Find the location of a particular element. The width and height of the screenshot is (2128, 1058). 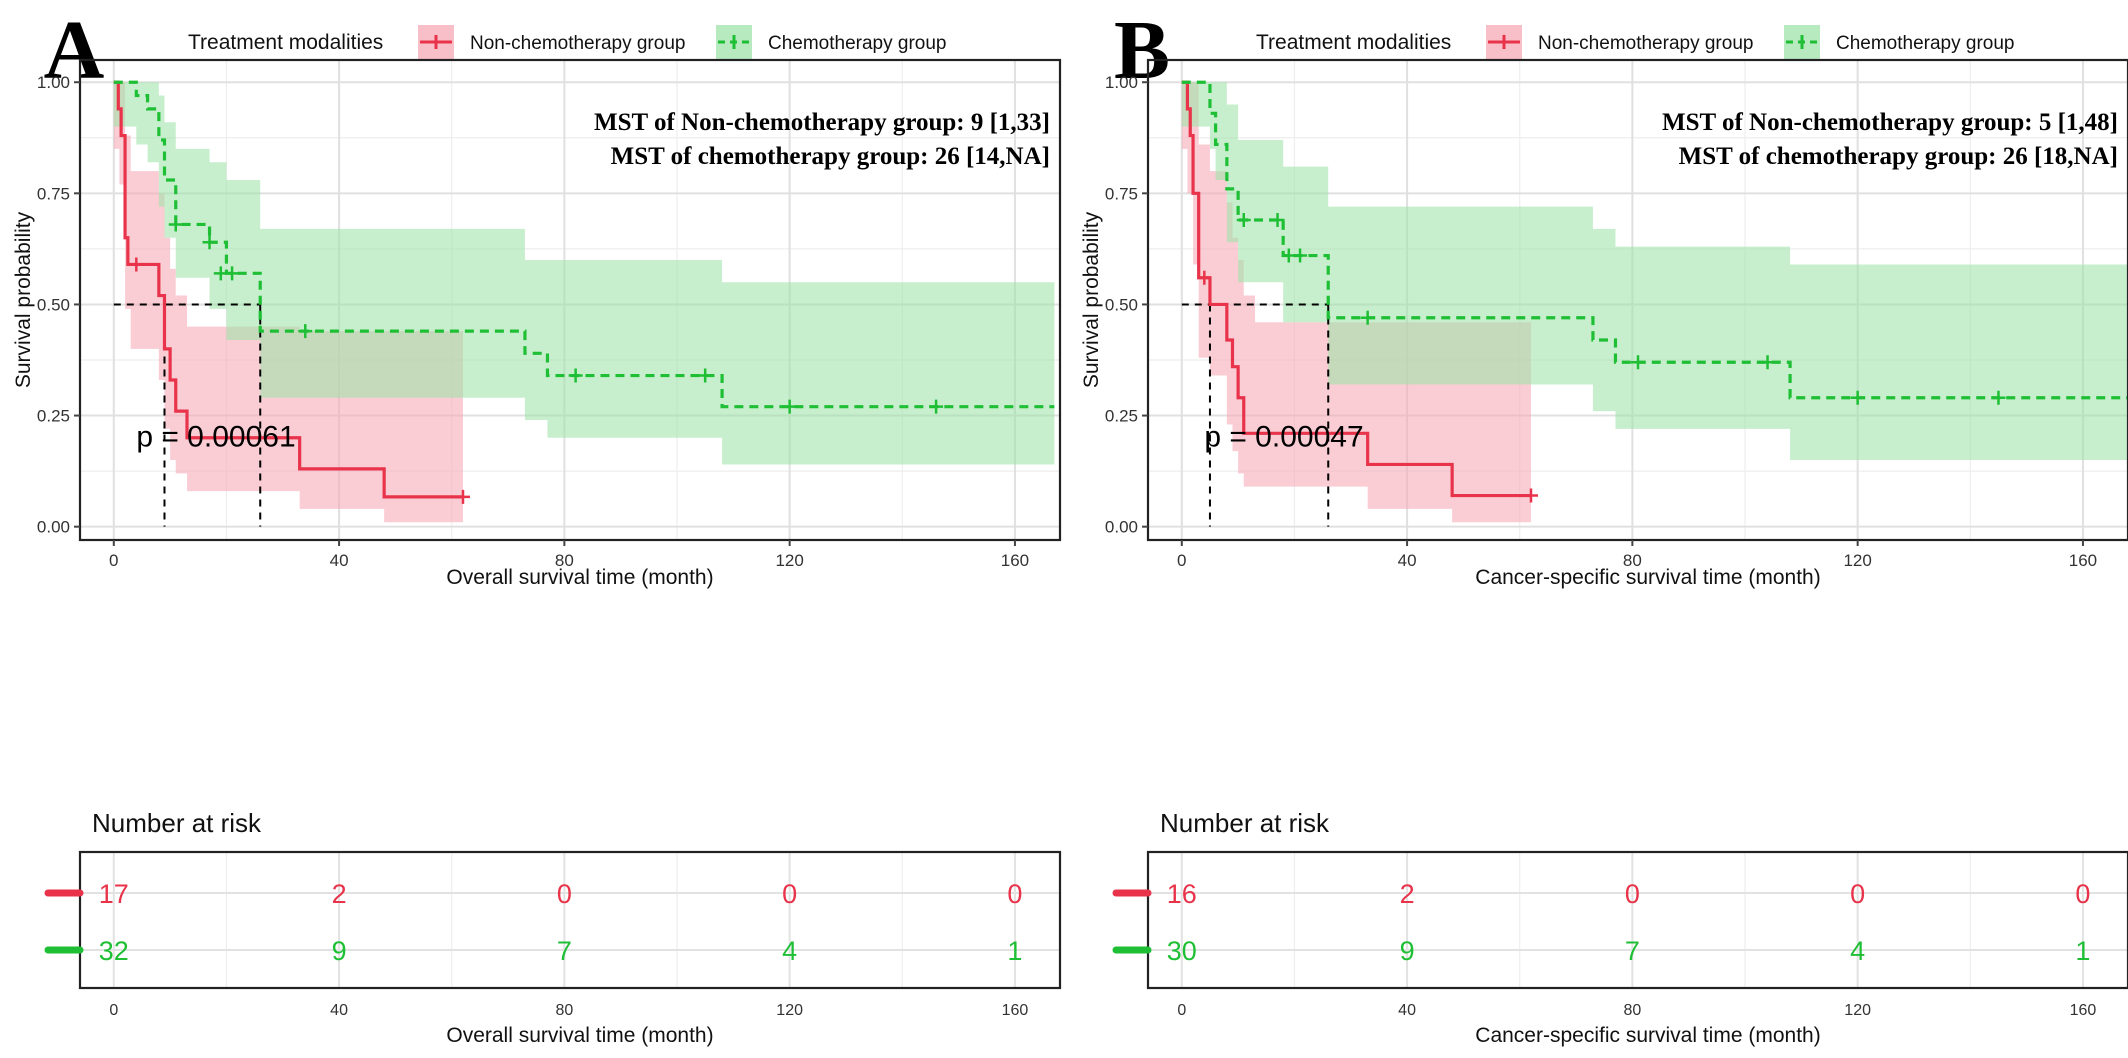

risk-count: 32 is located at coordinates (114, 951).